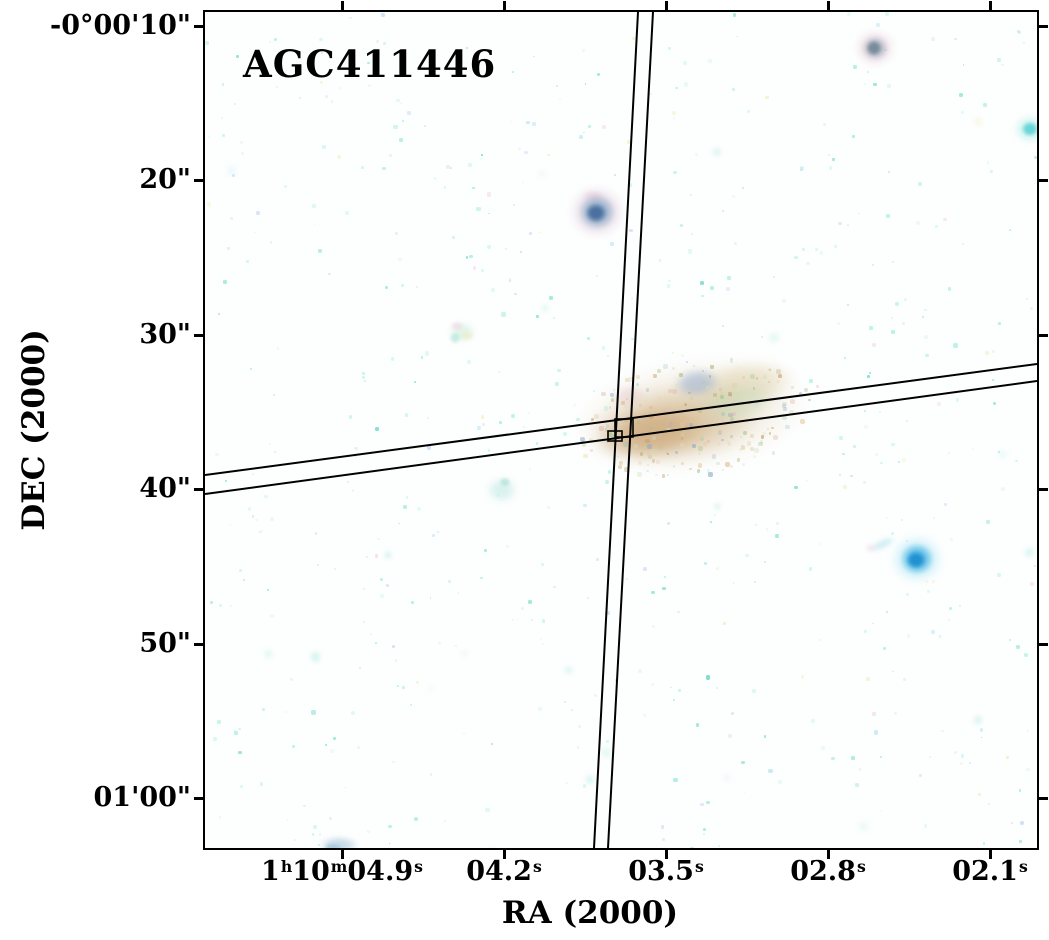 This screenshot has height=940, width=1049. I want to click on dec-tick-label: -0°00'10", so click(120, 25).